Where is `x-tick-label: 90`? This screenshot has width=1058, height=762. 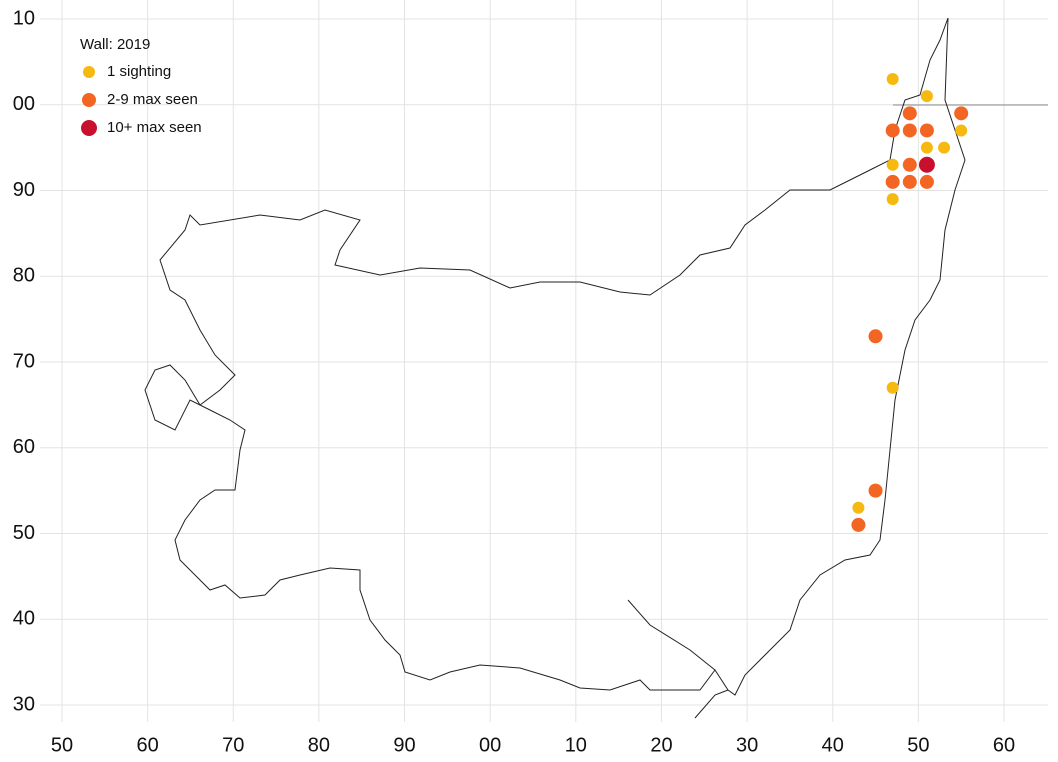
x-tick-label: 90 is located at coordinates (404, 745).